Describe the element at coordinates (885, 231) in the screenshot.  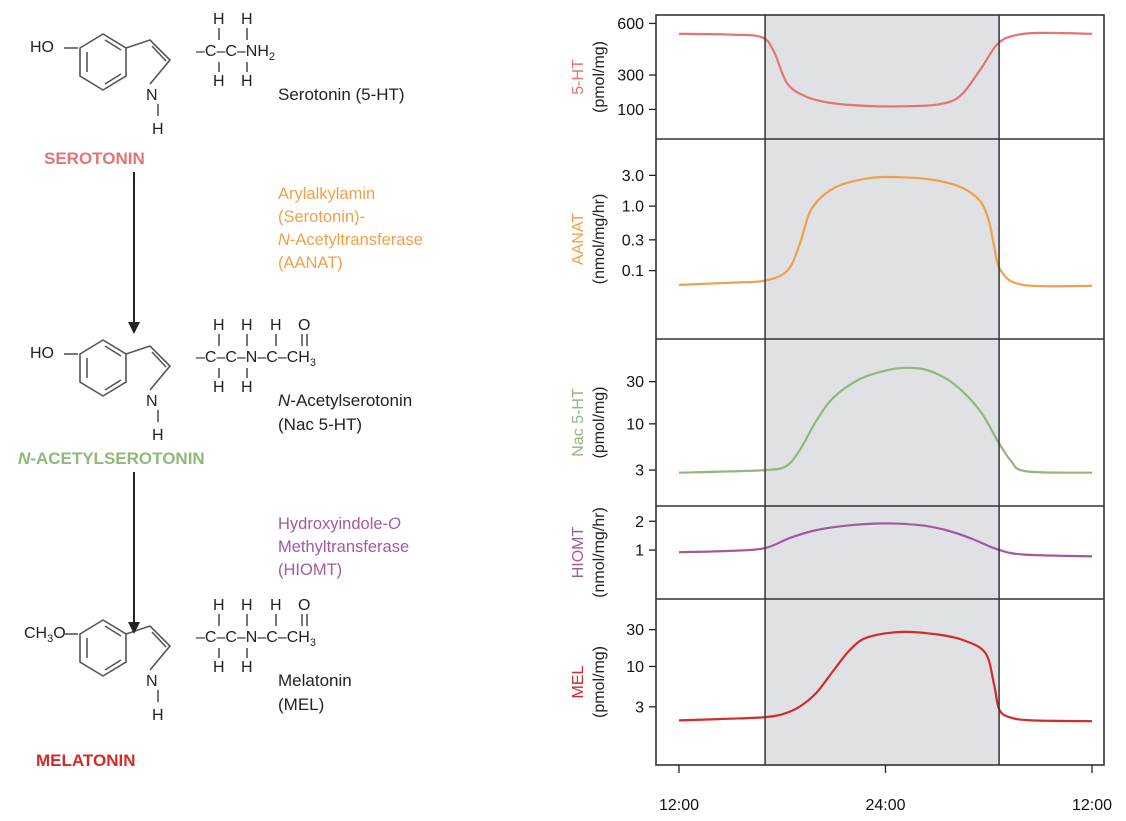
I see `aanat-series-line` at that location.